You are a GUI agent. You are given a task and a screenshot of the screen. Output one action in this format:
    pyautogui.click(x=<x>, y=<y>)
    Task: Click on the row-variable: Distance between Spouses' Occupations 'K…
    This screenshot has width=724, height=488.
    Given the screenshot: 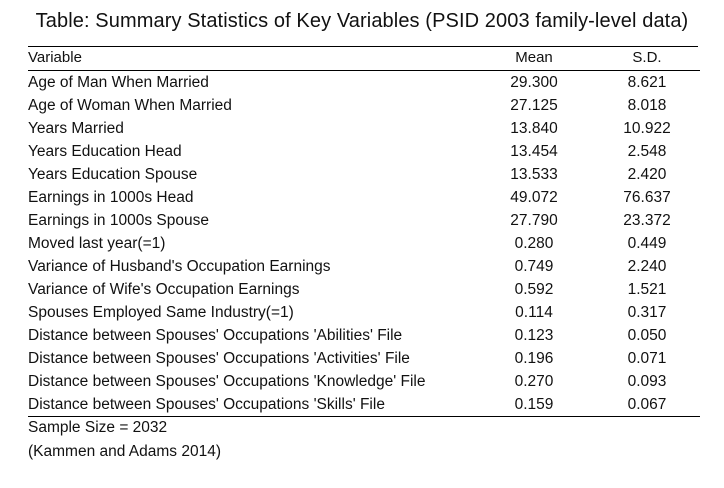 What is the action you would take?
    pyautogui.click(x=227, y=381)
    